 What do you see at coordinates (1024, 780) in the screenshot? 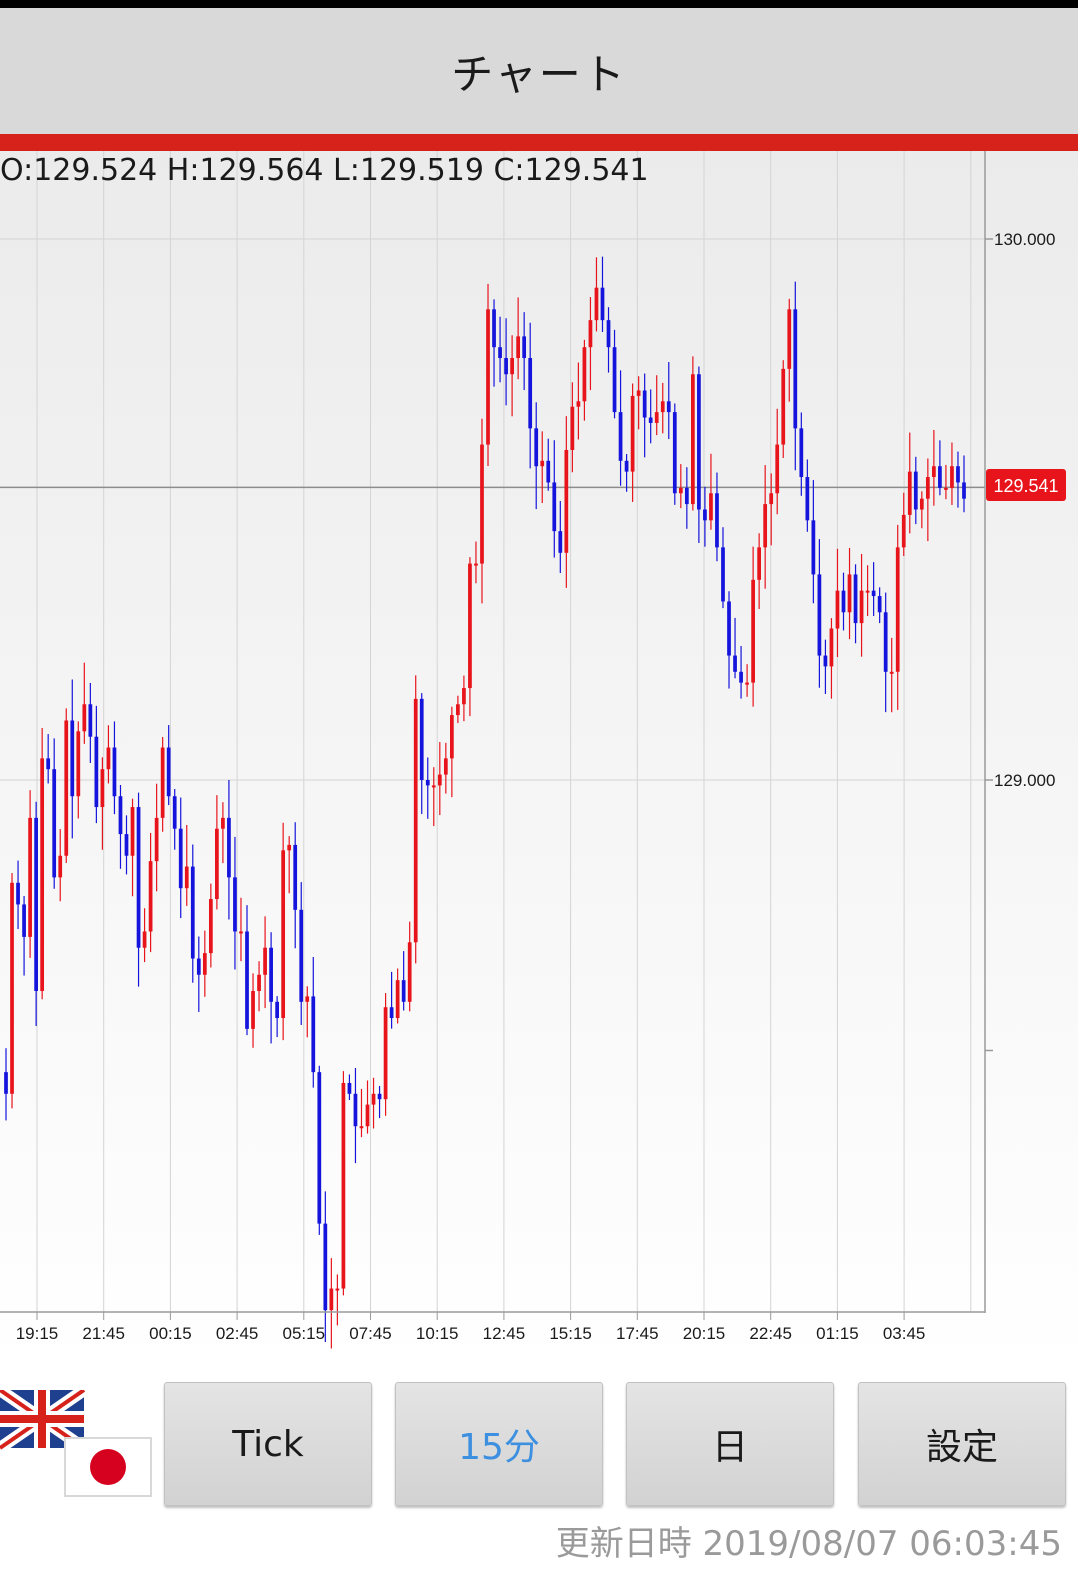
I see `y-tick-label: 129.000` at bounding box center [1024, 780].